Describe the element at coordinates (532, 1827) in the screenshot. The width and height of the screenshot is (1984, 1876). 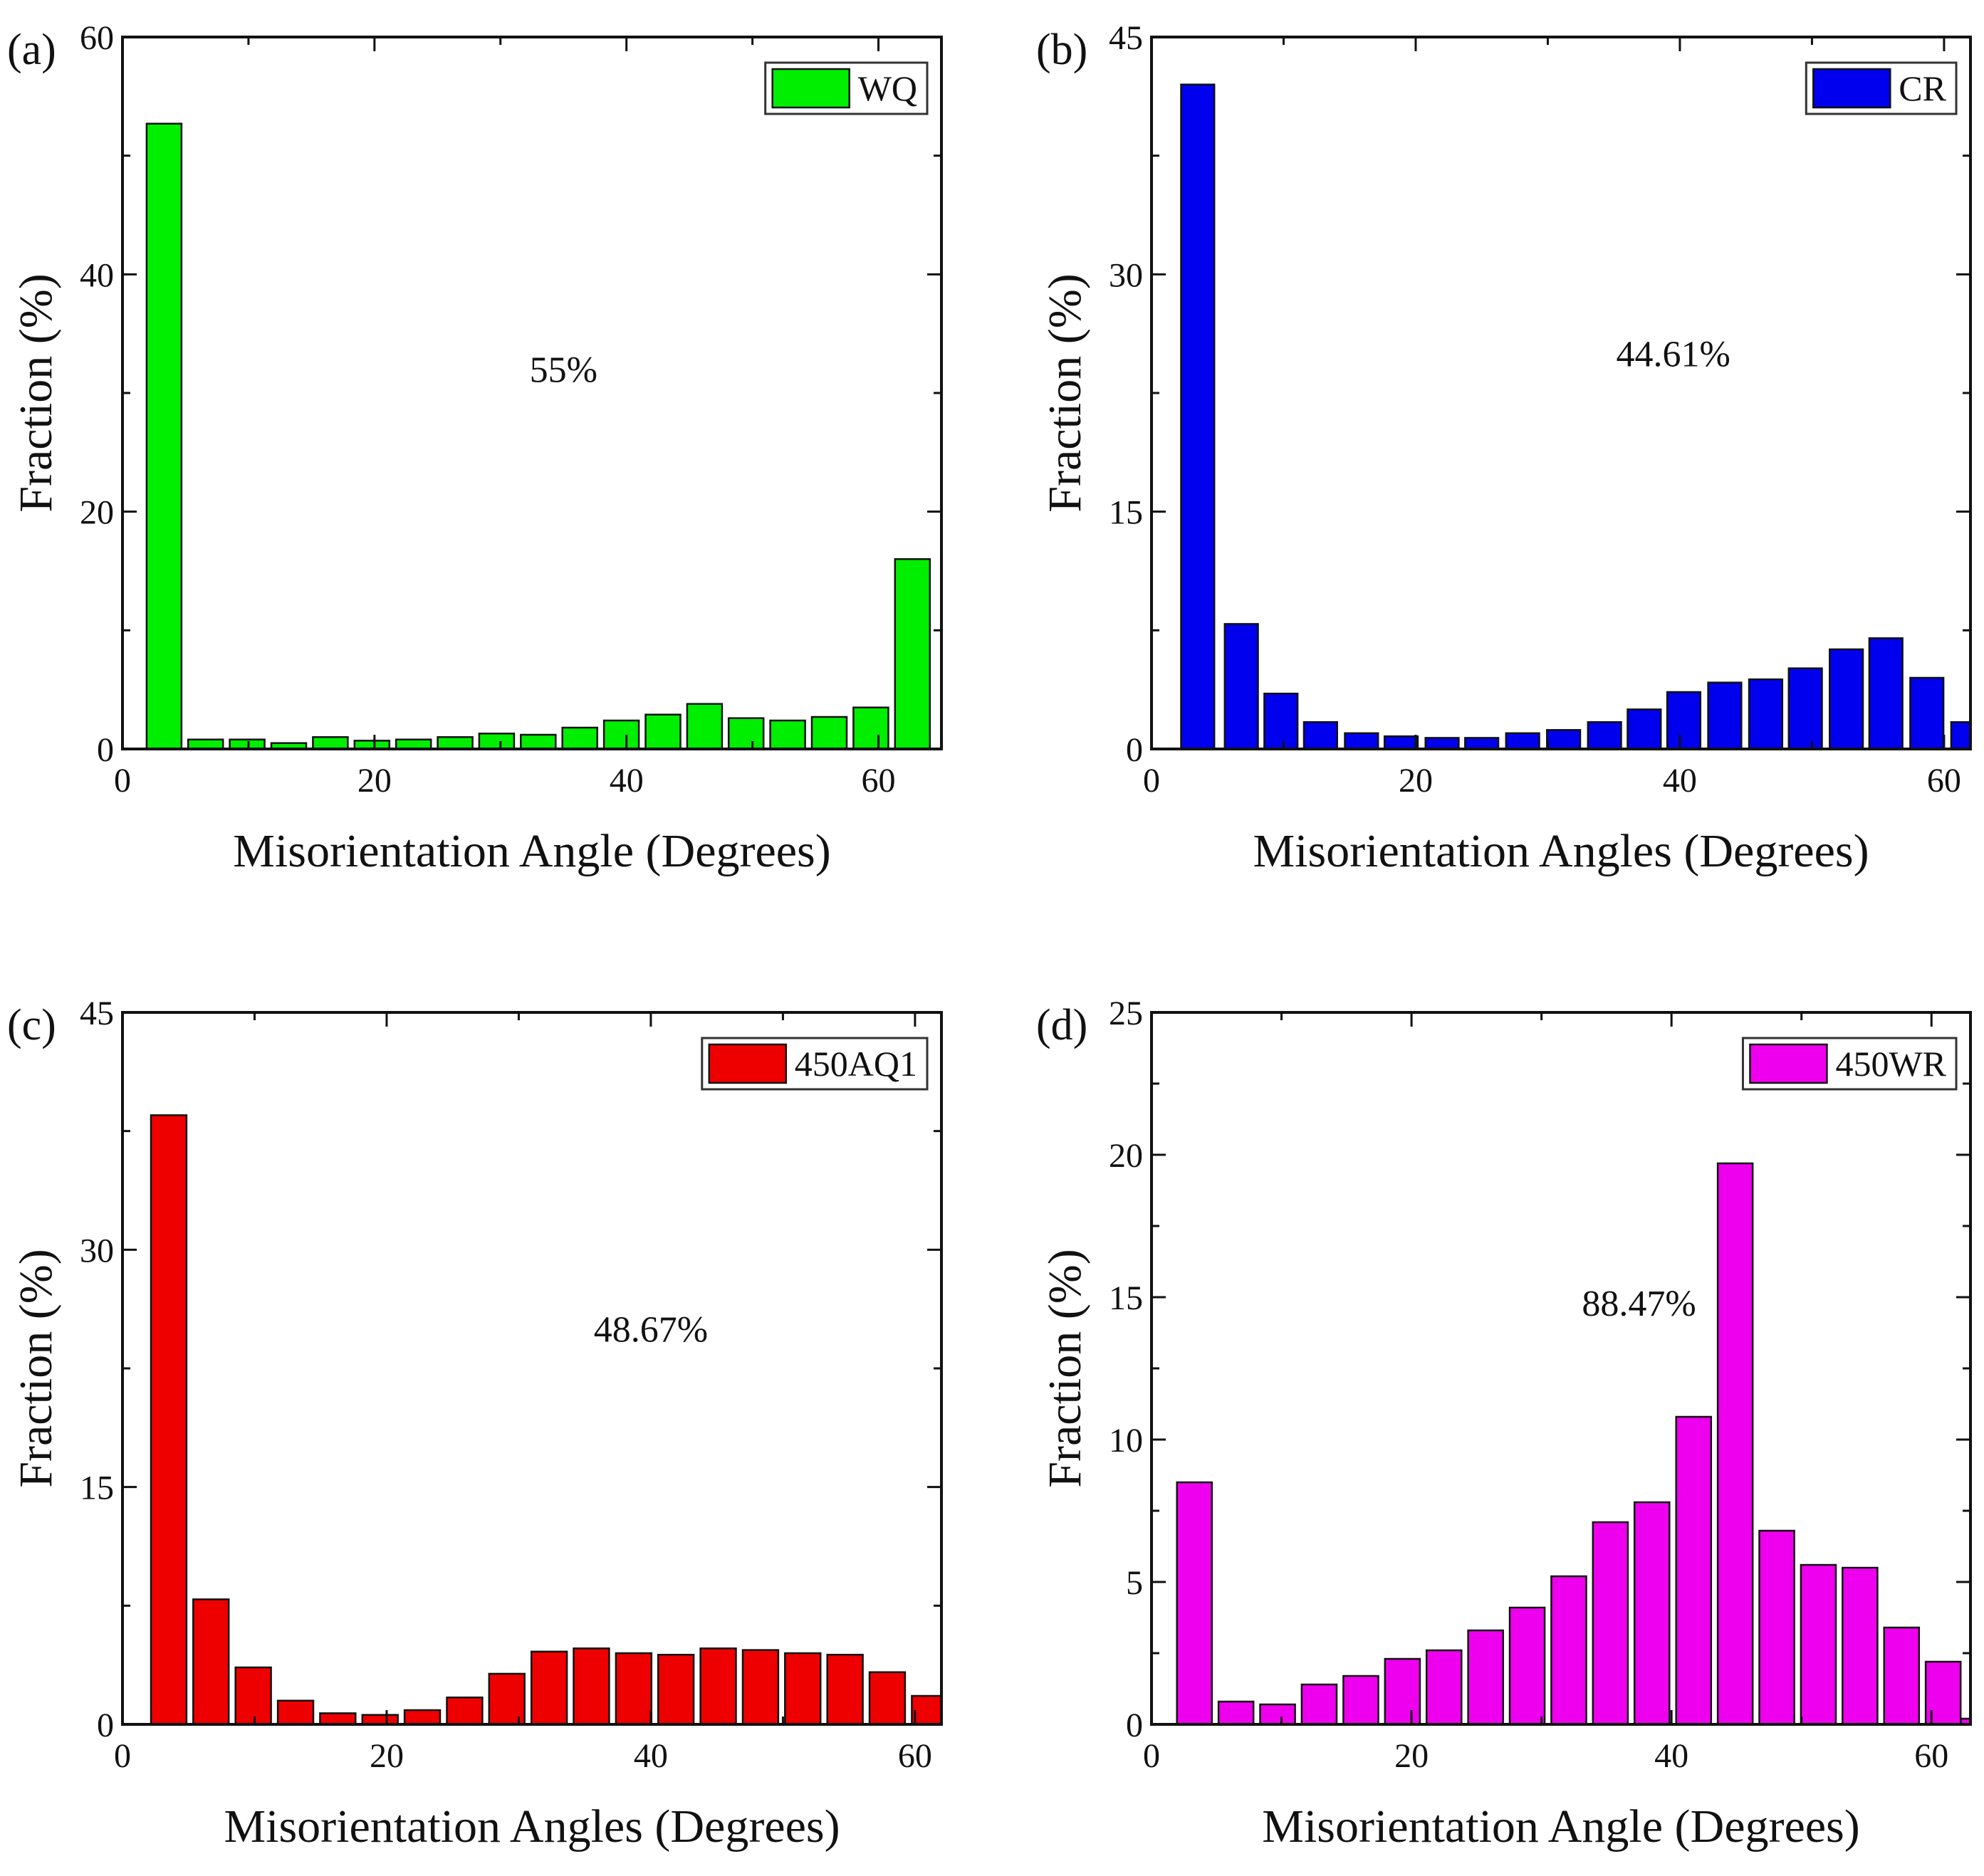
I see `x-axis-title: Misorientation Angles (Degrees)` at that location.